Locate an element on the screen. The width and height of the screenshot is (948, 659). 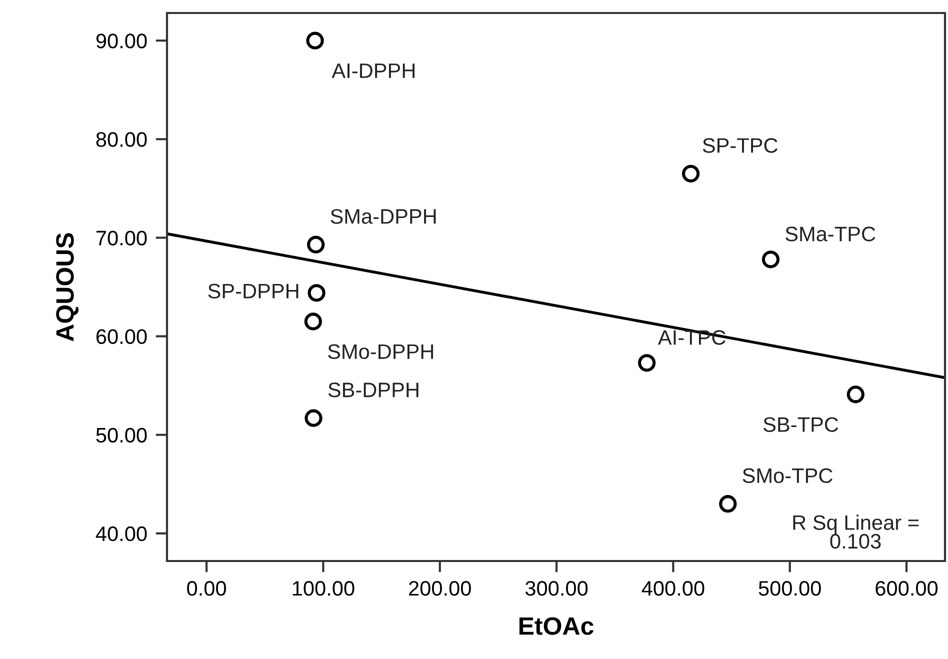
annotation: SB-DPPH is located at coordinates (373, 390).